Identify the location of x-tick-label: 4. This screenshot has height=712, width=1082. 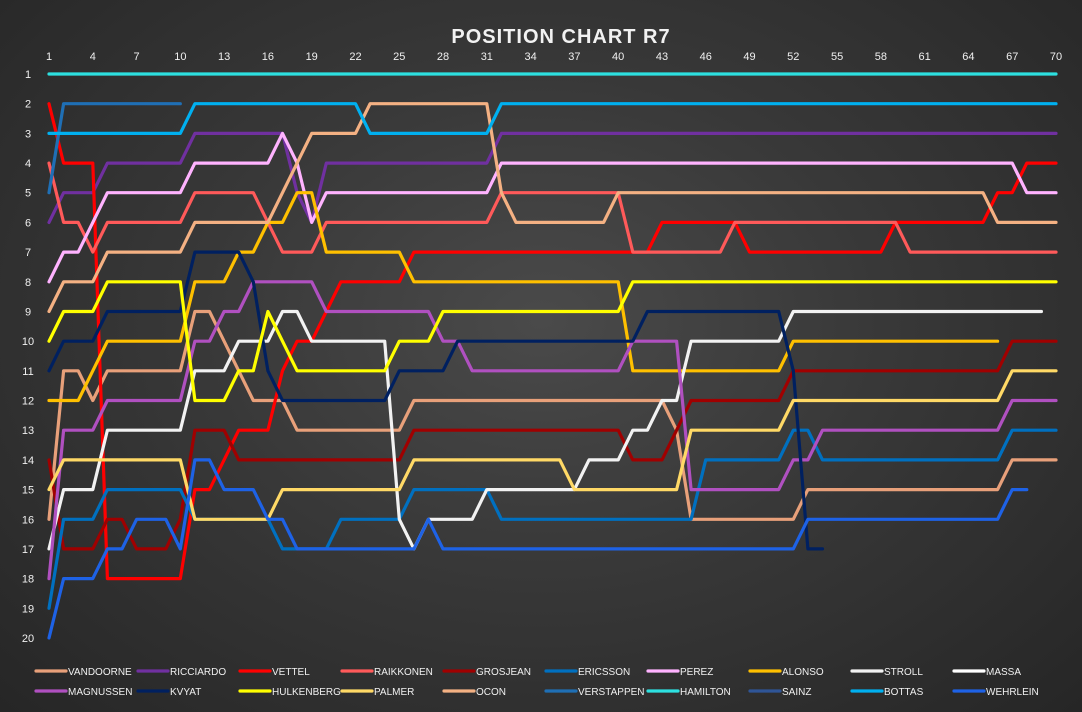
(93, 57).